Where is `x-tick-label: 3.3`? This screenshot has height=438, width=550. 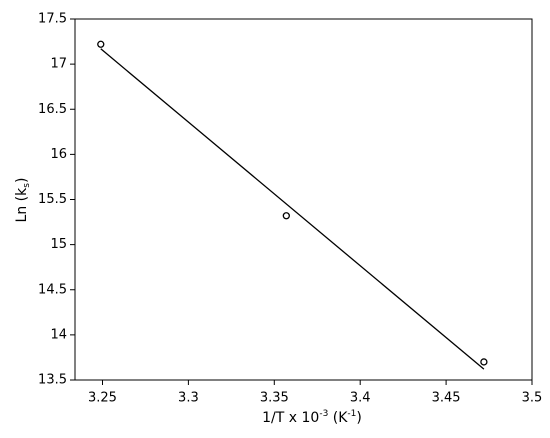
x-tick-label: 3.3 is located at coordinates (188, 398).